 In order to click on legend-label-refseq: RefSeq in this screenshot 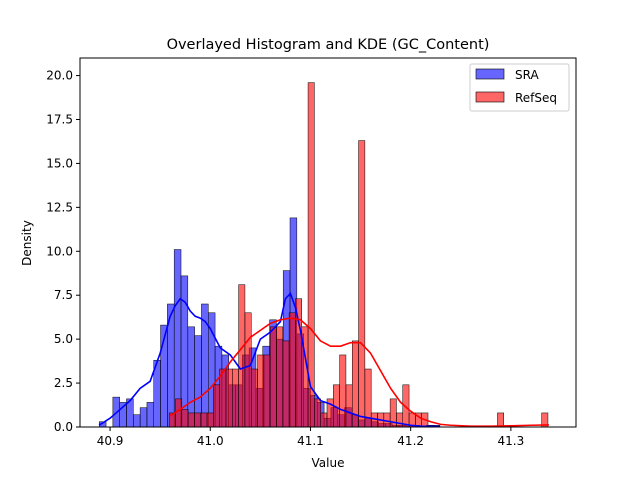, I will do `click(536, 98)`.